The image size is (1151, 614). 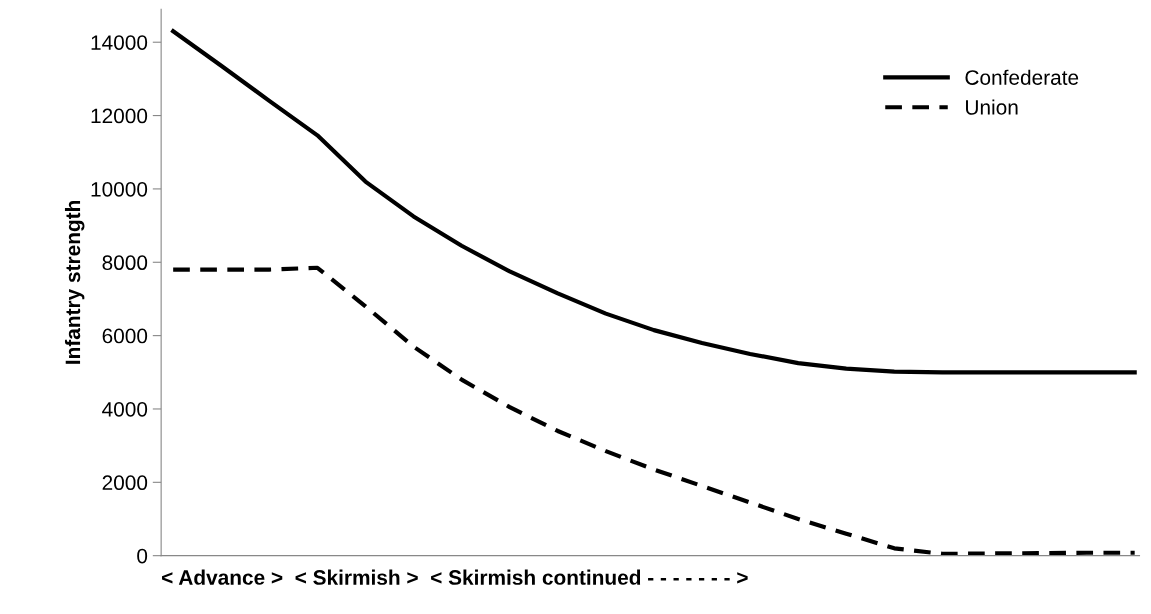 I want to click on y-tick-label: 8000, so click(x=125, y=263).